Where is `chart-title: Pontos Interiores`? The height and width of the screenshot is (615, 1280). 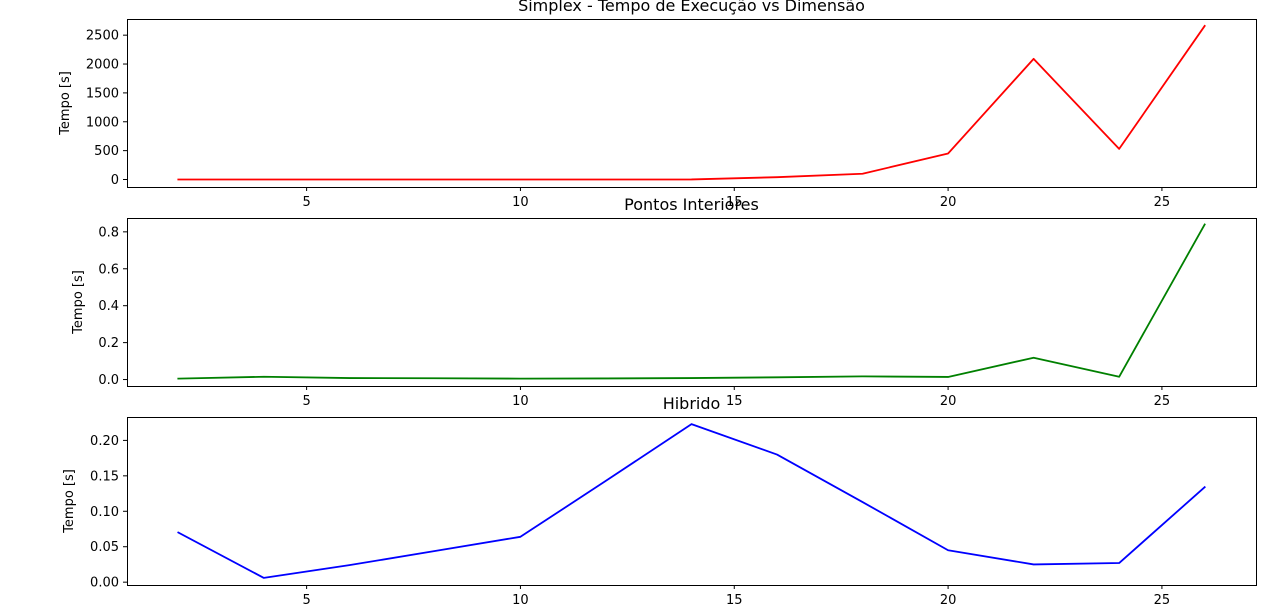 chart-title: Pontos Interiores is located at coordinates (691, 204).